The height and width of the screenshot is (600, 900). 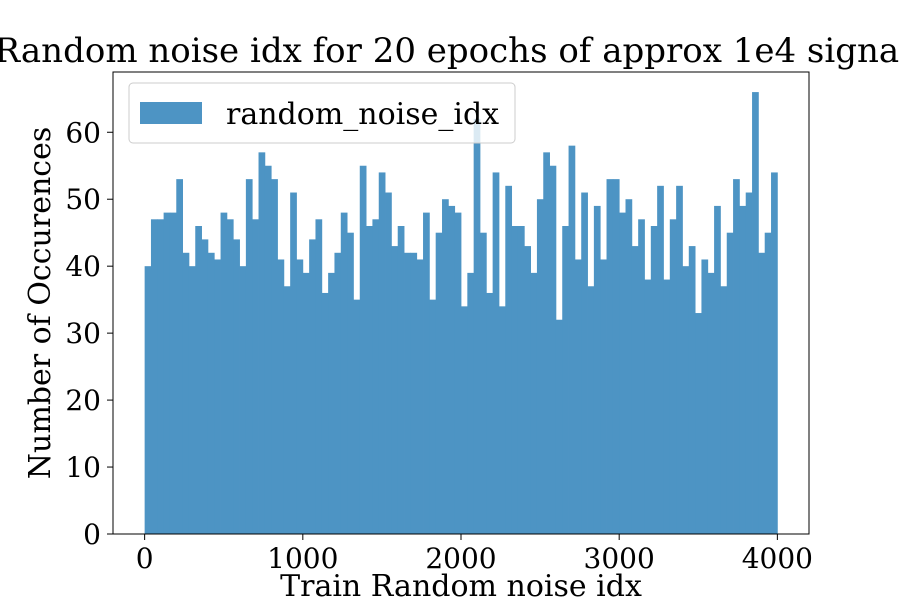 I want to click on y-axis-label: Number of Occurences, so click(x=40, y=303).